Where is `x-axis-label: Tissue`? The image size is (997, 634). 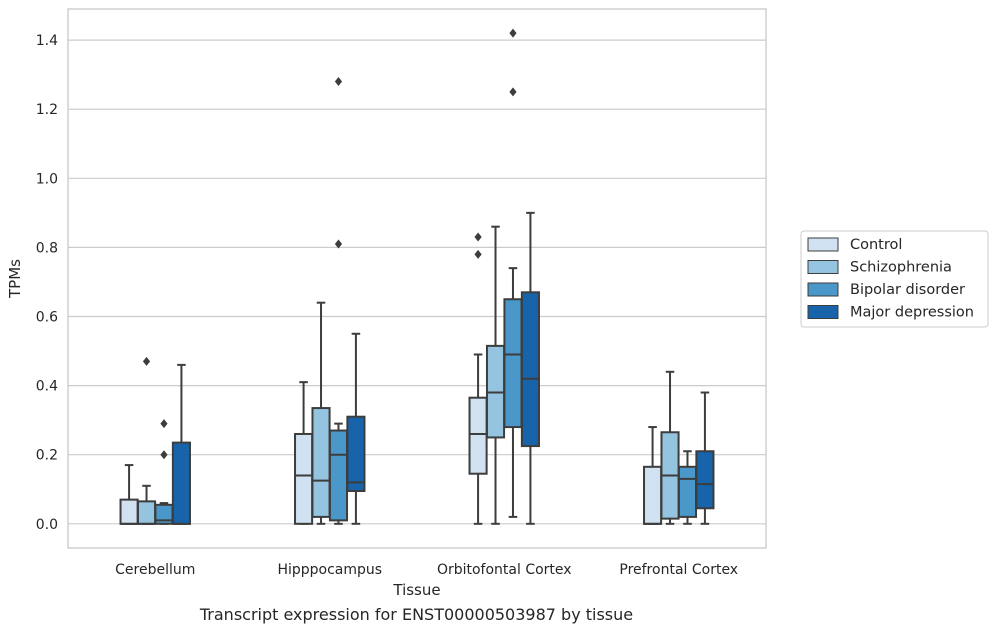
x-axis-label: Tissue is located at coordinates (416, 590).